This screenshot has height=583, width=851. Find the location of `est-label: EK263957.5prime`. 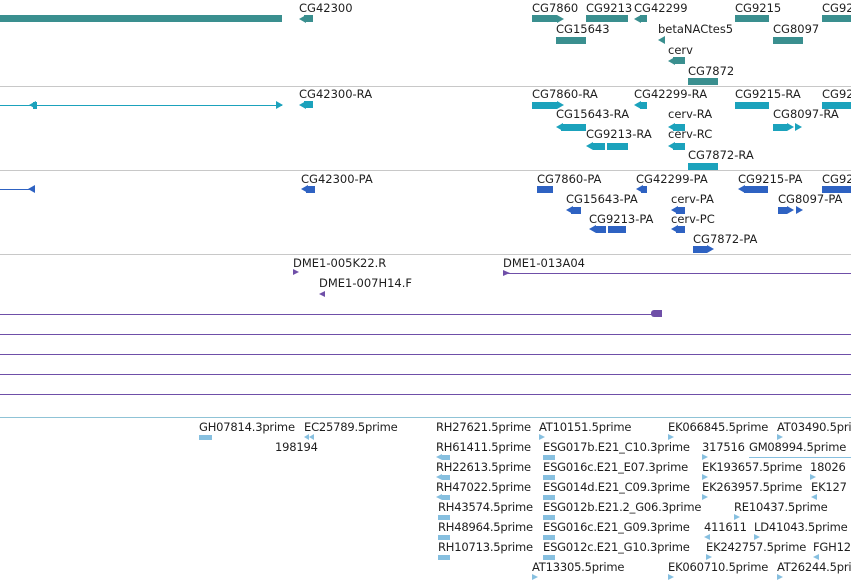

est-label: EK263957.5prime is located at coordinates (752, 487).